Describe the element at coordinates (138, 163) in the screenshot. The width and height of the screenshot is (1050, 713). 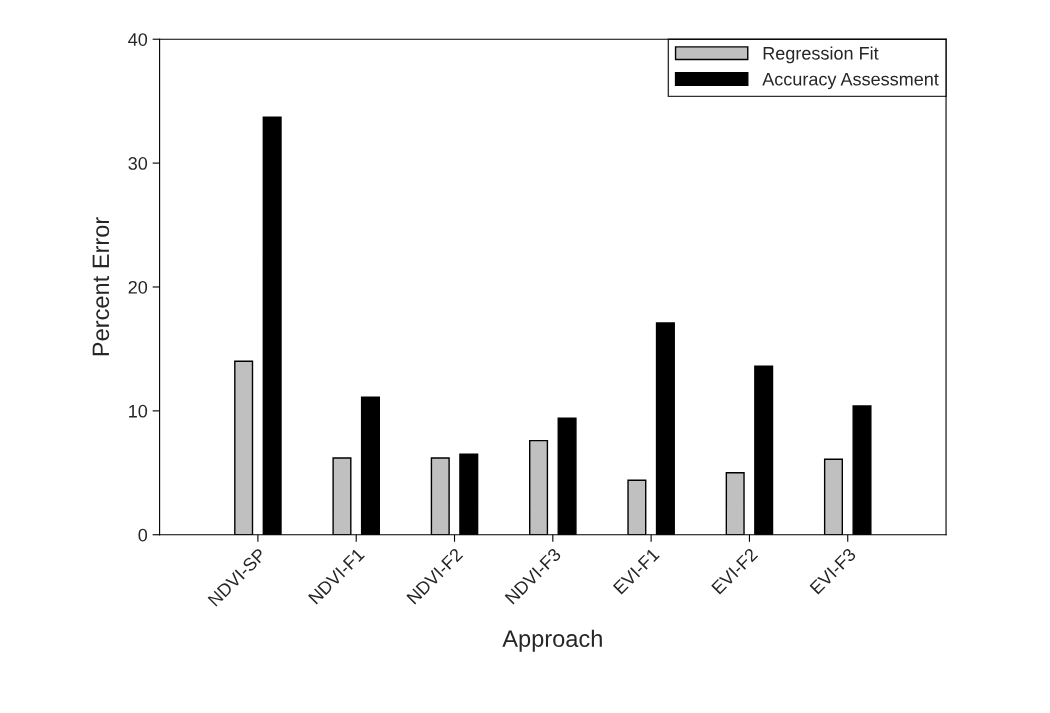
I see `y-tick-label: 30` at that location.